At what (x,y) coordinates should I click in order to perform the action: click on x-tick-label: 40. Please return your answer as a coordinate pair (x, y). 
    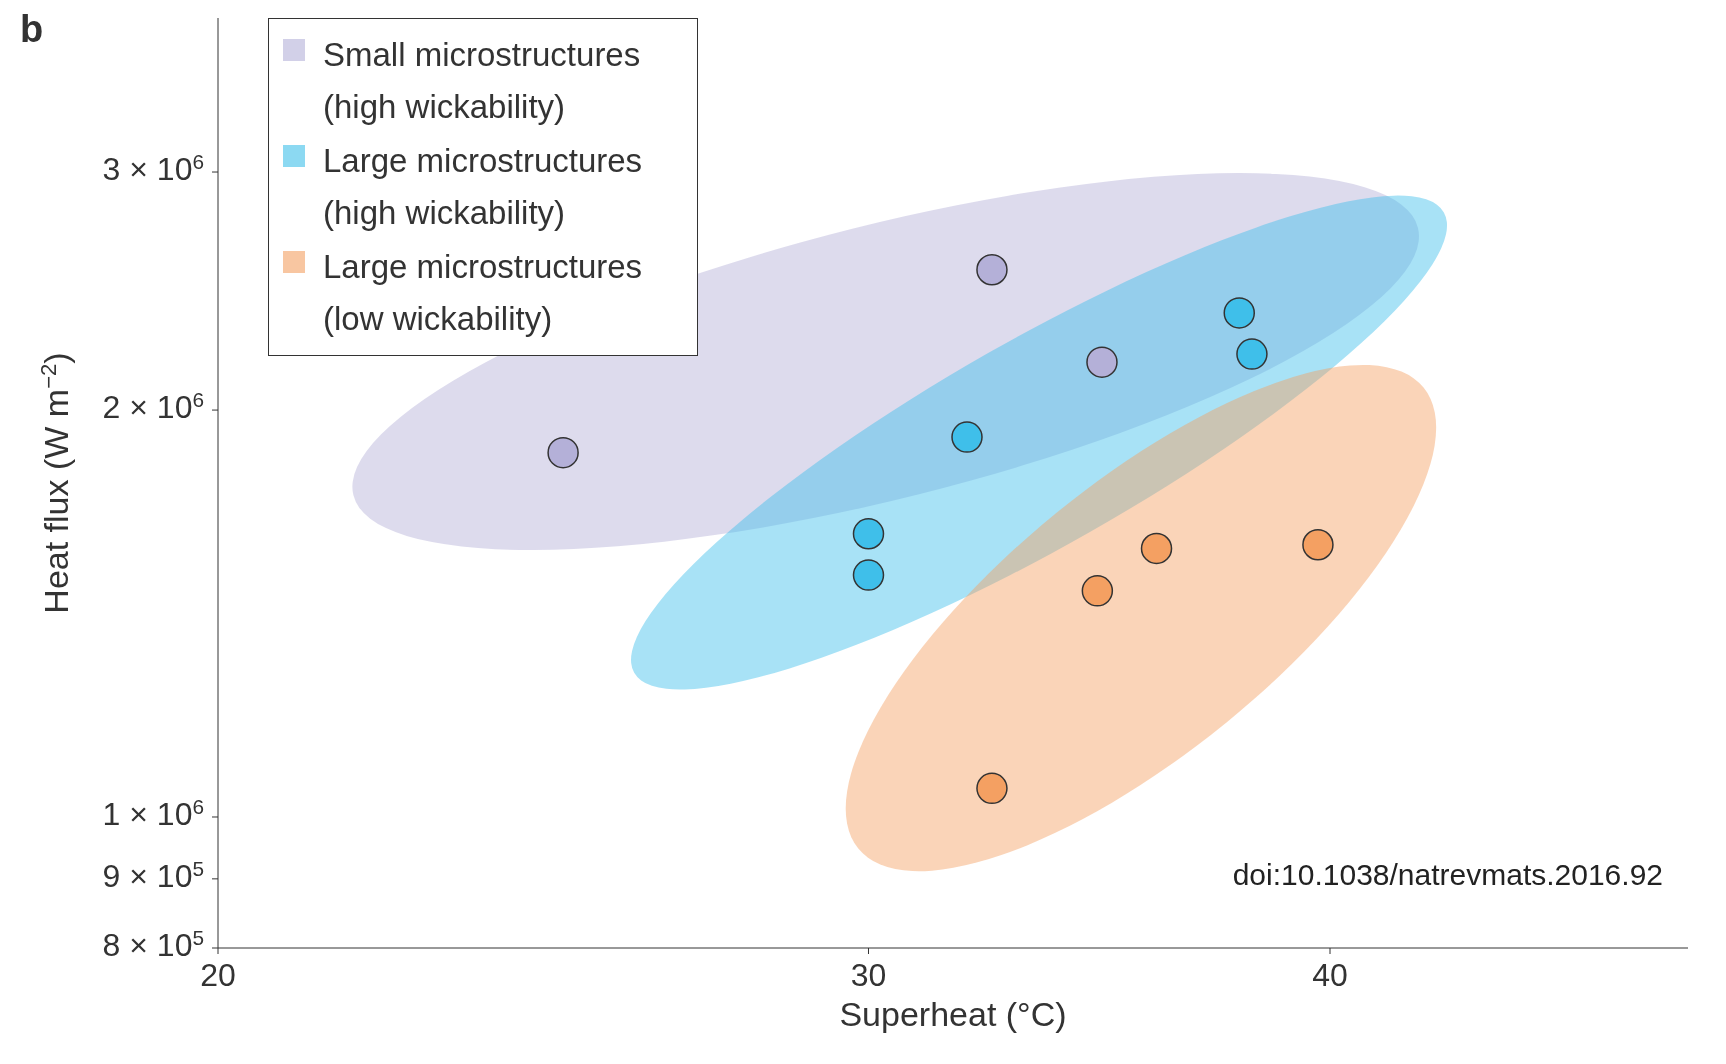
    Looking at the image, I should click on (1330, 975).